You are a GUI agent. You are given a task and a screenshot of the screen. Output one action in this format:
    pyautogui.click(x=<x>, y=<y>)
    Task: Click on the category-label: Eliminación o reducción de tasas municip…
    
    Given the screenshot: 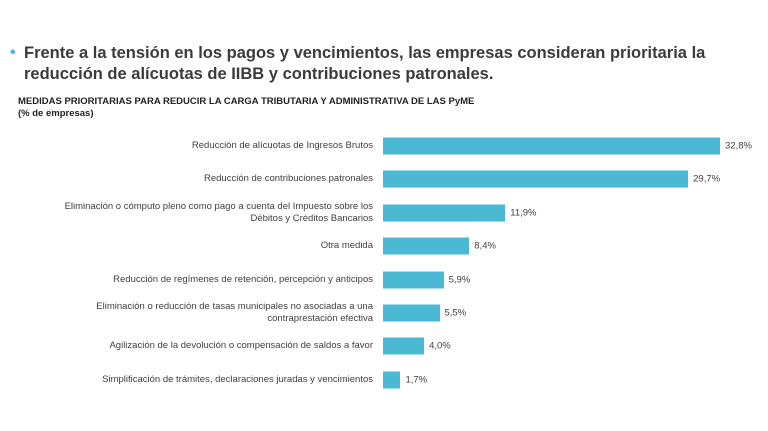 What is the action you would take?
    pyautogui.click(x=234, y=312)
    